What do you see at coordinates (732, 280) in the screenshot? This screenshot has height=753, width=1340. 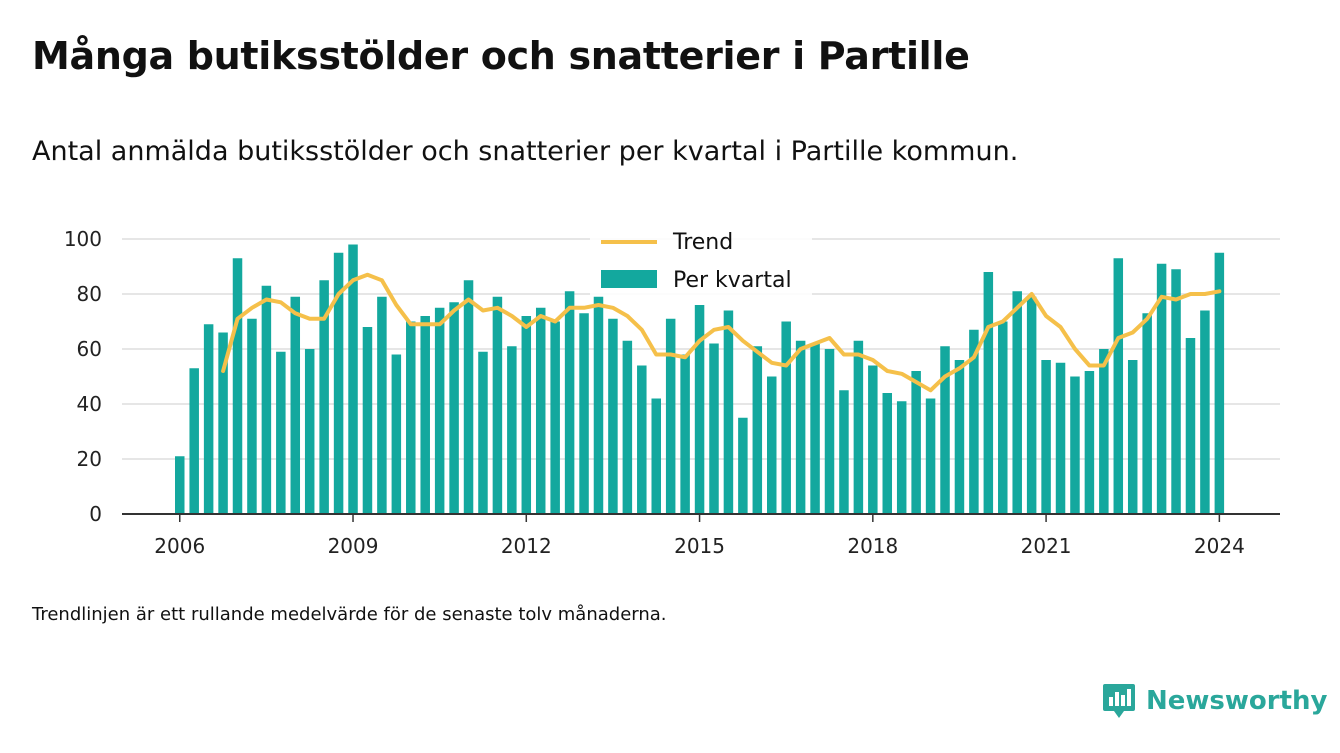 I see `legend-bar-label: Per kvartal` at bounding box center [732, 280].